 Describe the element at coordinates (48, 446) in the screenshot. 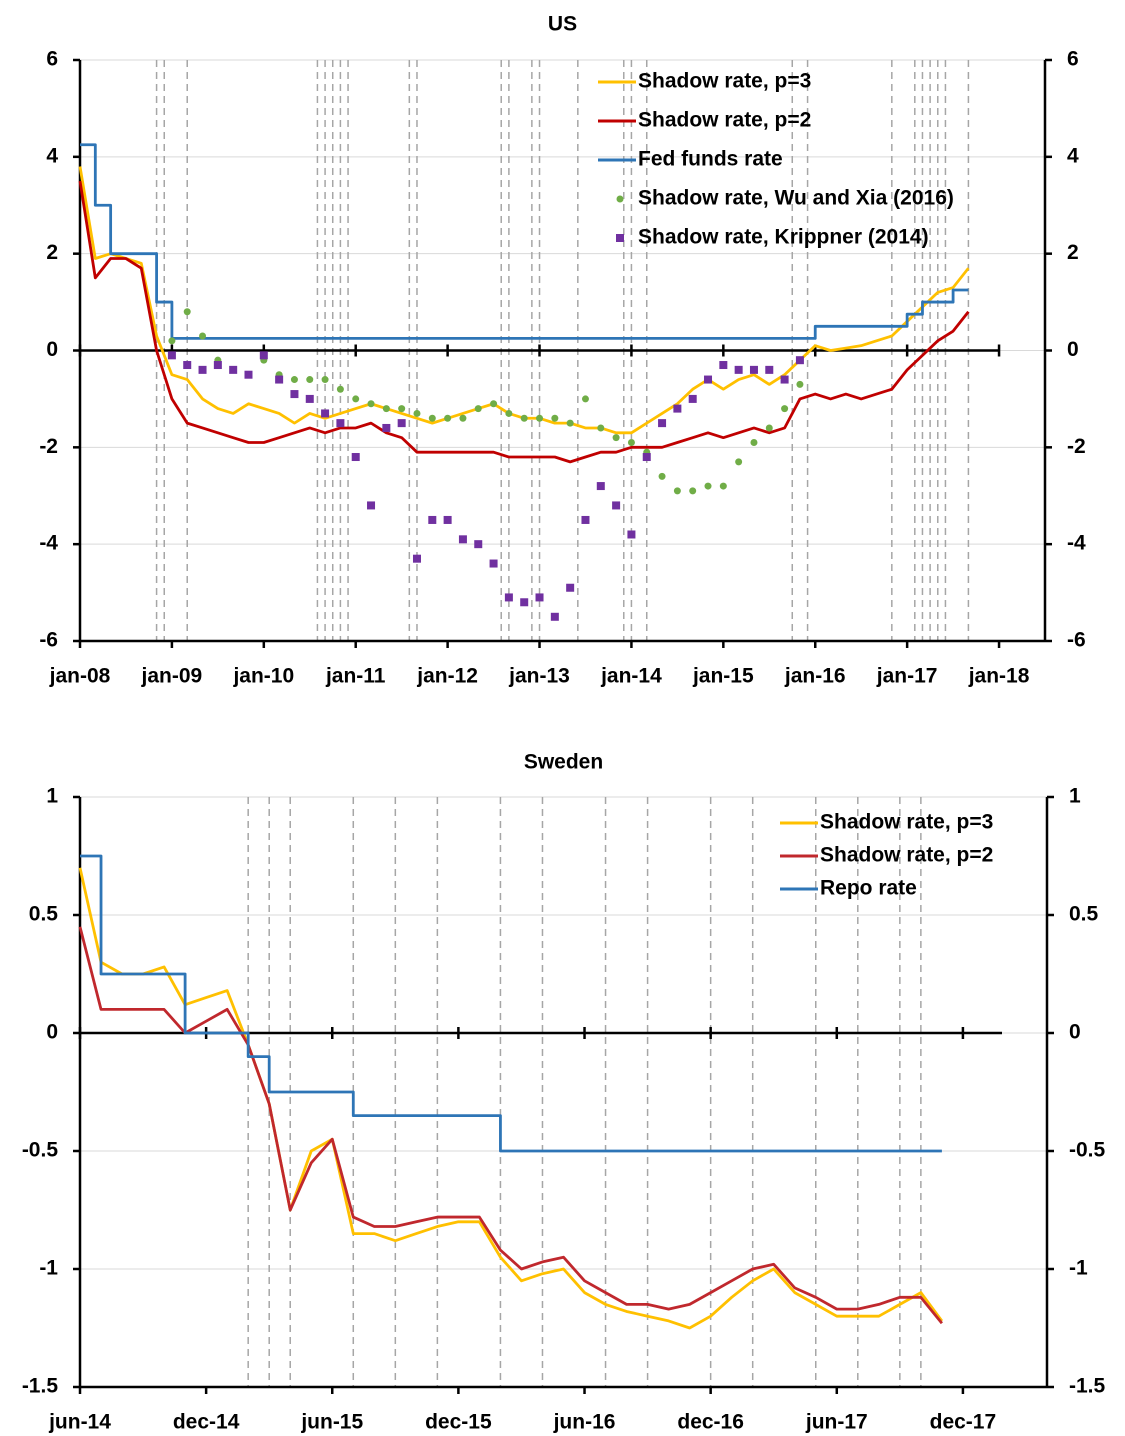

I see `y-tick-label: -2` at that location.